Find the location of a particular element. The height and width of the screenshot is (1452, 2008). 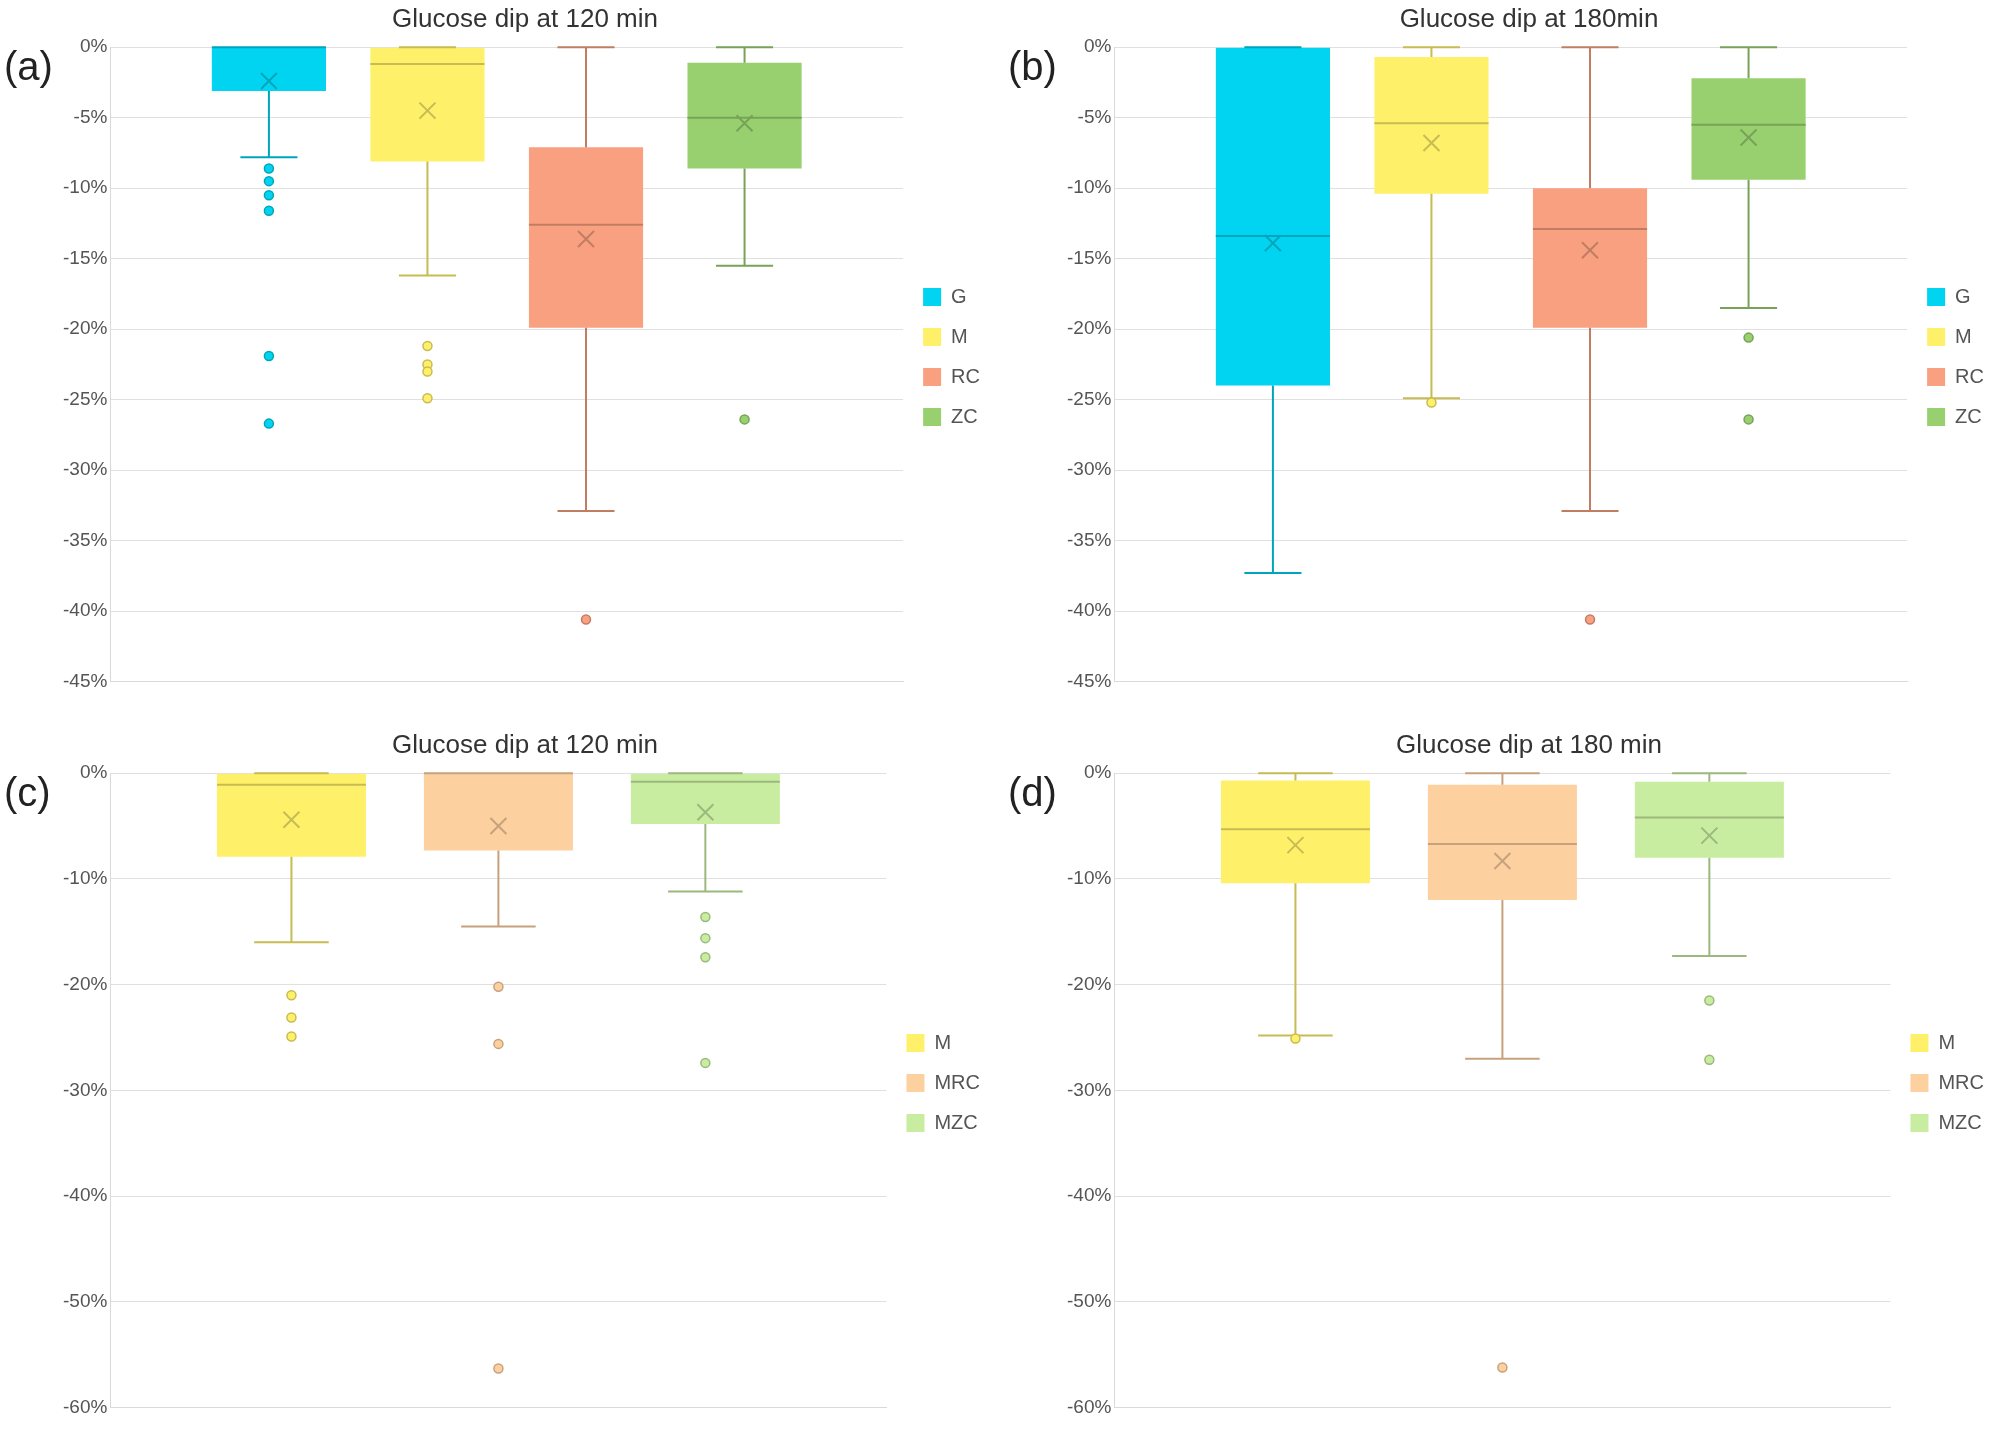

chart-title: Glucose dip at 180min is located at coordinates (1529, 17).